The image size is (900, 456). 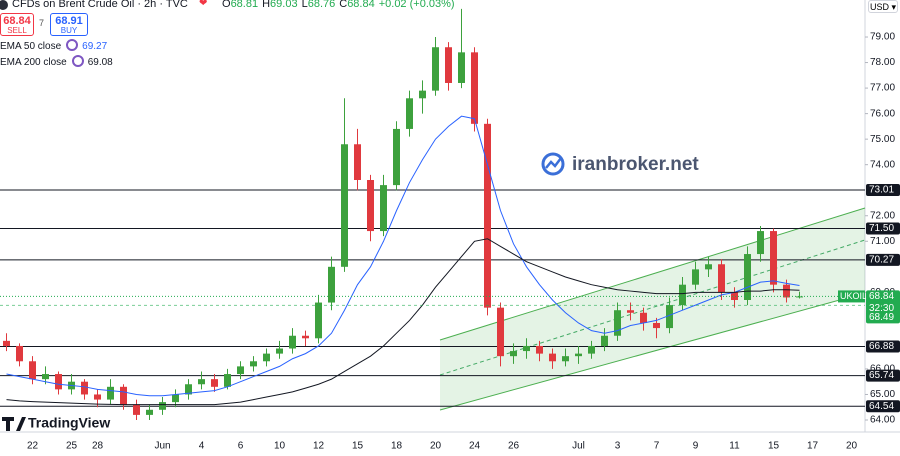 I want to click on watermark: iranbroker.net, so click(x=620, y=164).